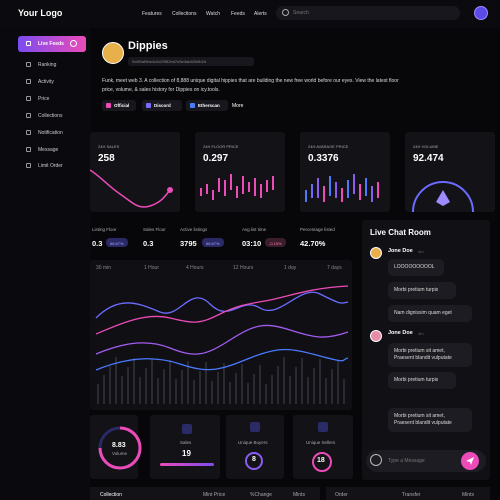 Image resolution: width=500 pixels, height=500 pixels. I want to click on stat-value: 258, so click(106, 158).